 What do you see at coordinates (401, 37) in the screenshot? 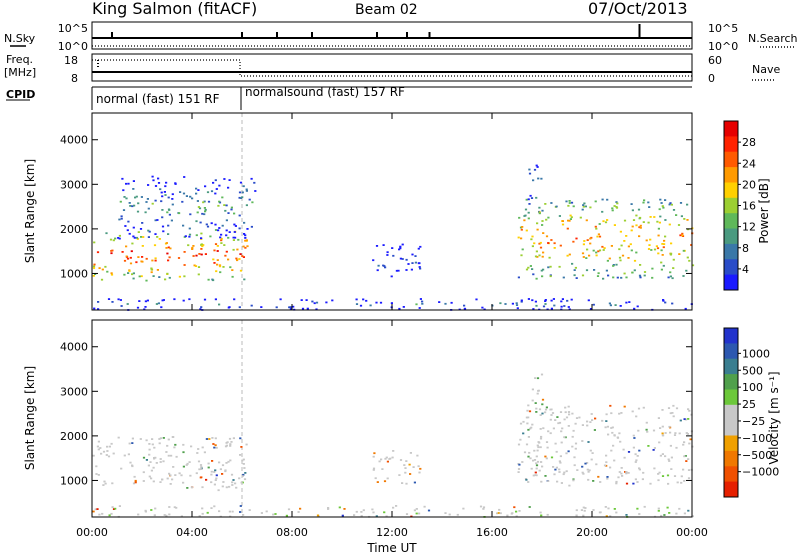
I see `nsky-panel: N.Sky 10^5 10^0 10^5 10^0 N.Search` at bounding box center [401, 37].